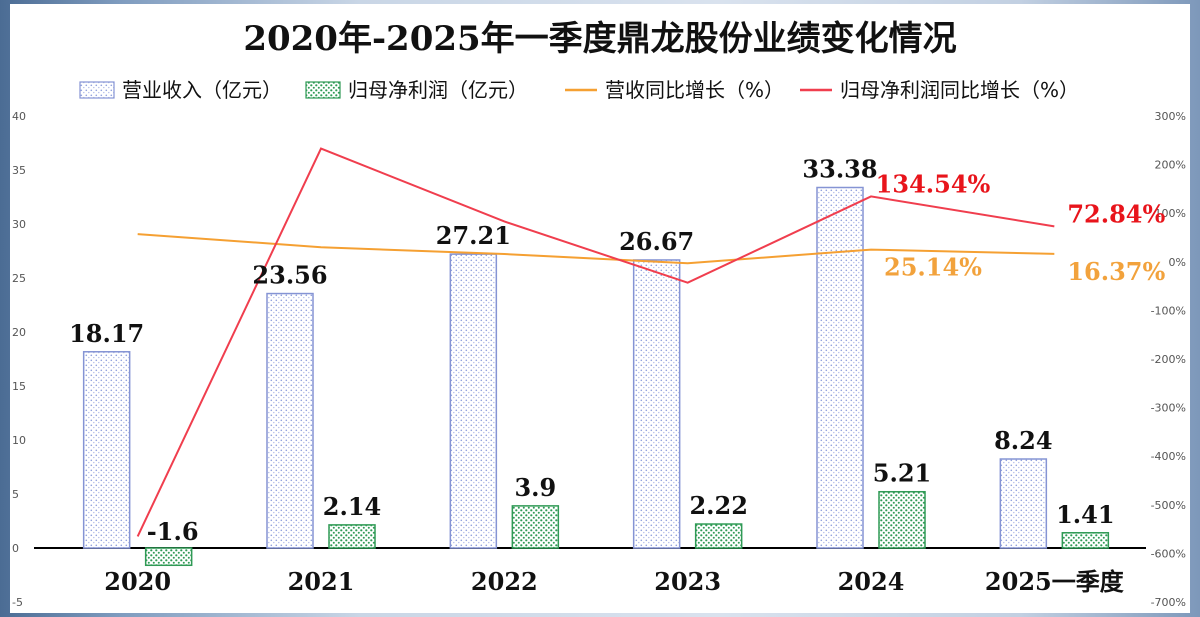 The width and height of the screenshot is (1200, 617). Describe the element at coordinates (289, 275) in the screenshot. I see `revenue-value-label: 23.56` at that location.